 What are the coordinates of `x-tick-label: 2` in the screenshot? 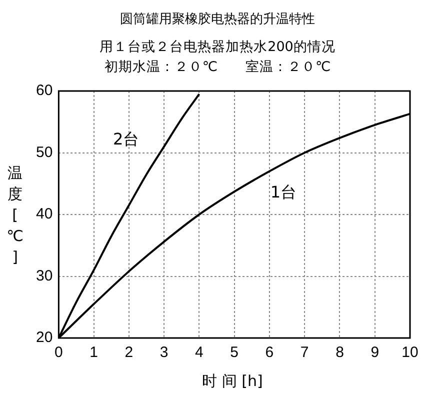 It's located at (129, 353).